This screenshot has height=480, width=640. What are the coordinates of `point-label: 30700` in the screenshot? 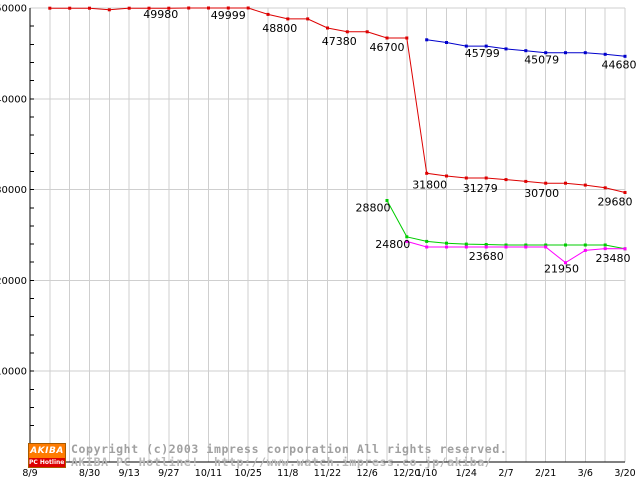 It's located at (541, 193).